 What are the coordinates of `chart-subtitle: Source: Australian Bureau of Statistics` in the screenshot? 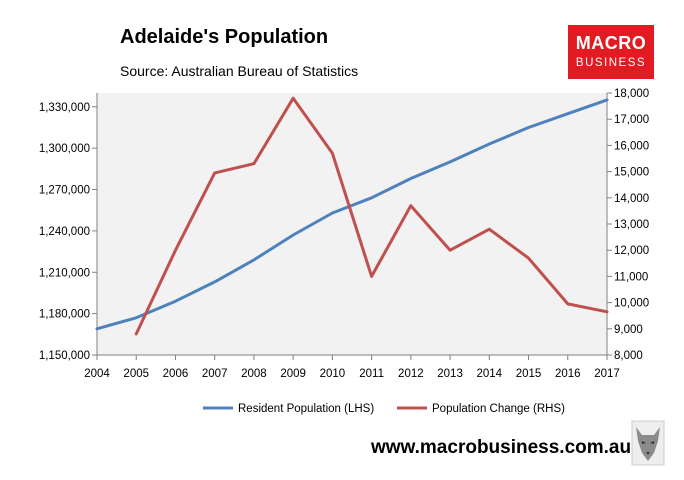 It's located at (239, 71).